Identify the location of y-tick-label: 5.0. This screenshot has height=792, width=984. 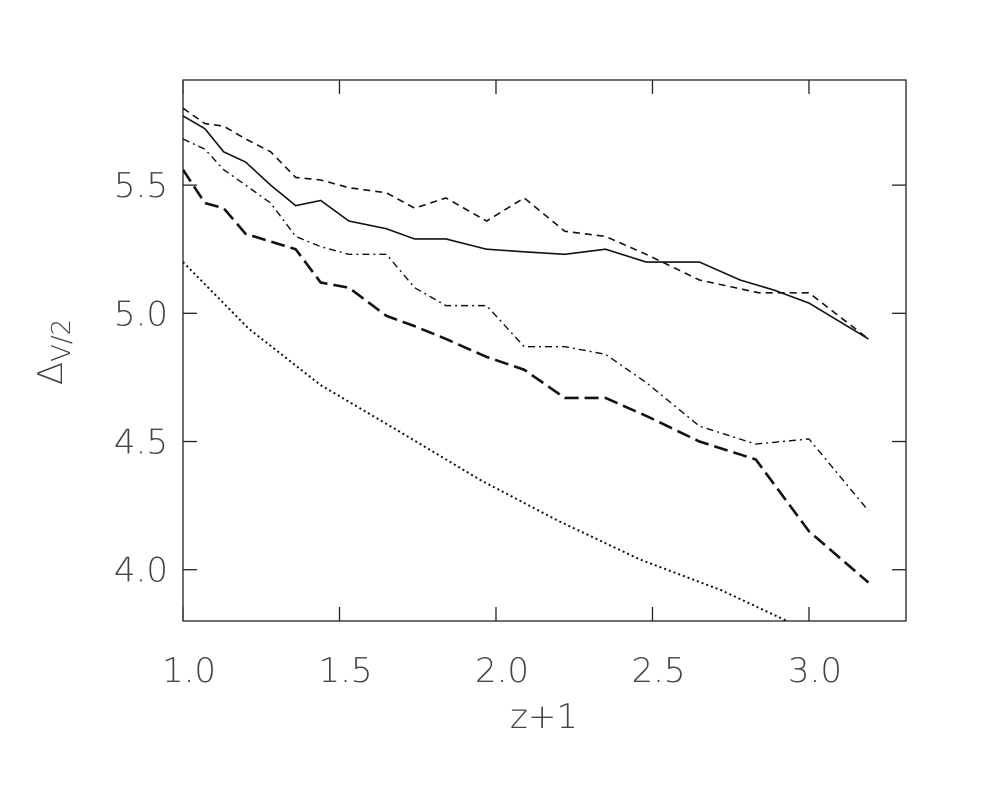
(141, 314).